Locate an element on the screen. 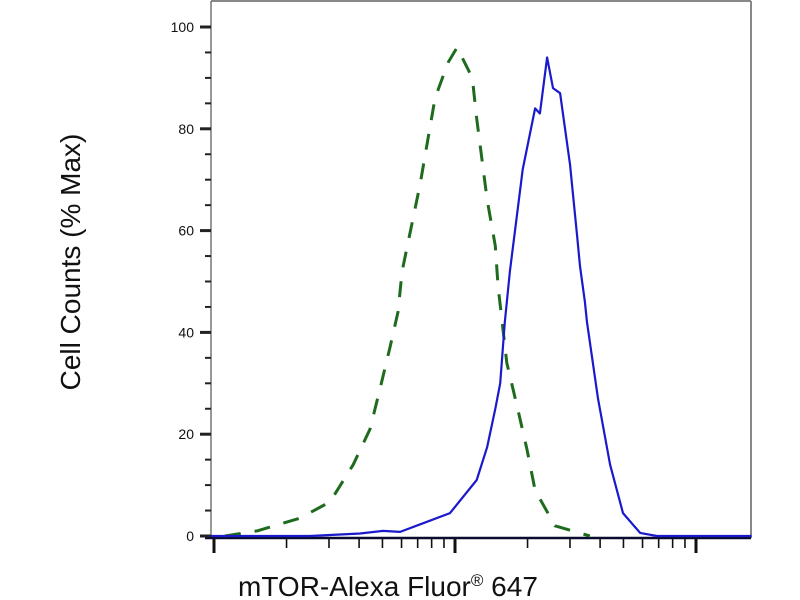  y-tick-label: 0 is located at coordinates (190, 536).